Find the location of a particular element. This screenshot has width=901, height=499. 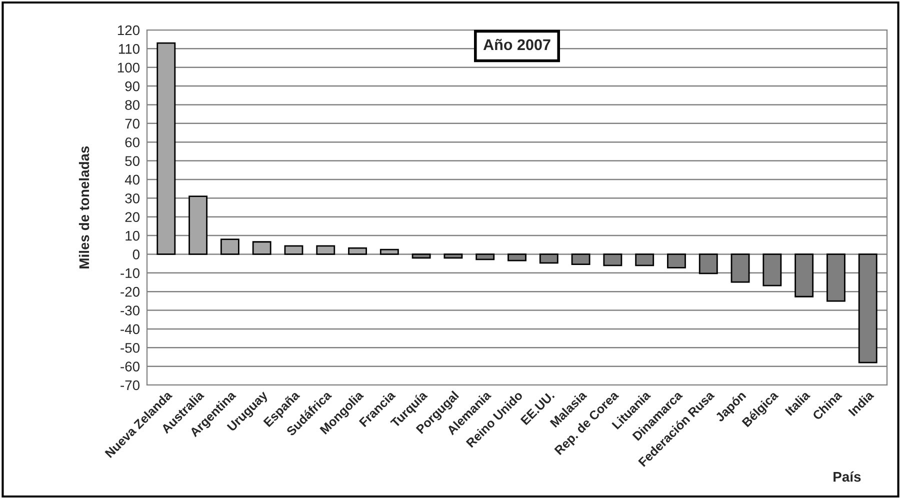

y-tick-label: 30 is located at coordinates (132, 198).